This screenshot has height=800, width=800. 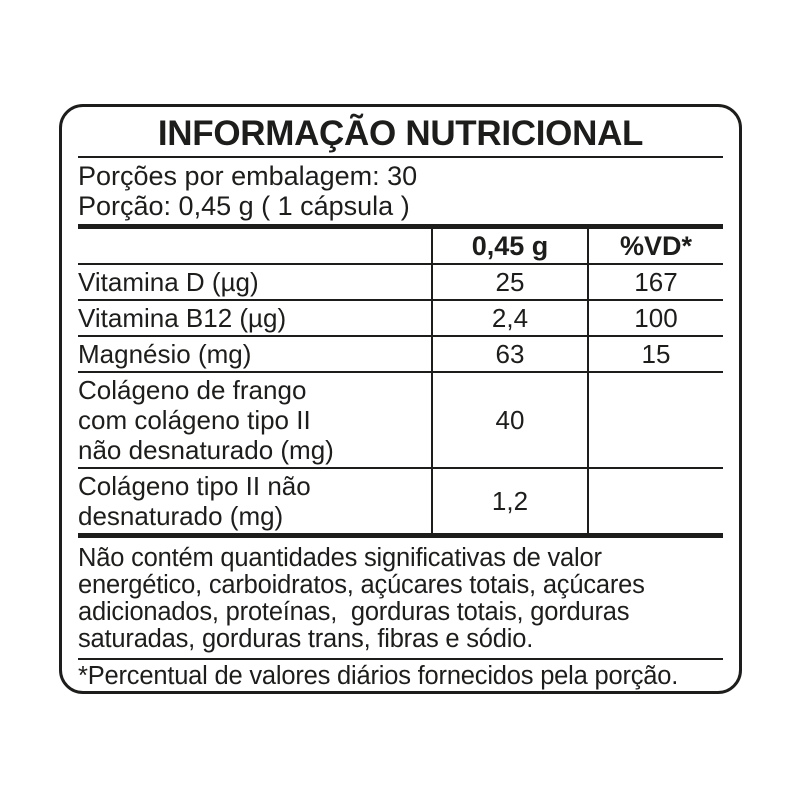 I want to click on header-nutrient, so click(x=254, y=246).